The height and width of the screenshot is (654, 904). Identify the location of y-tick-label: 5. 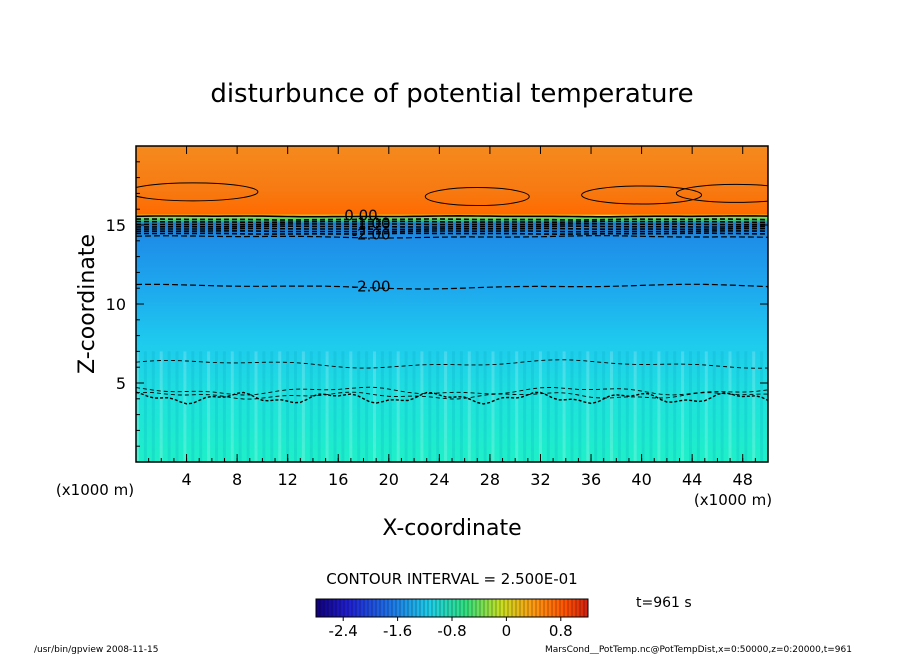
(121, 383).